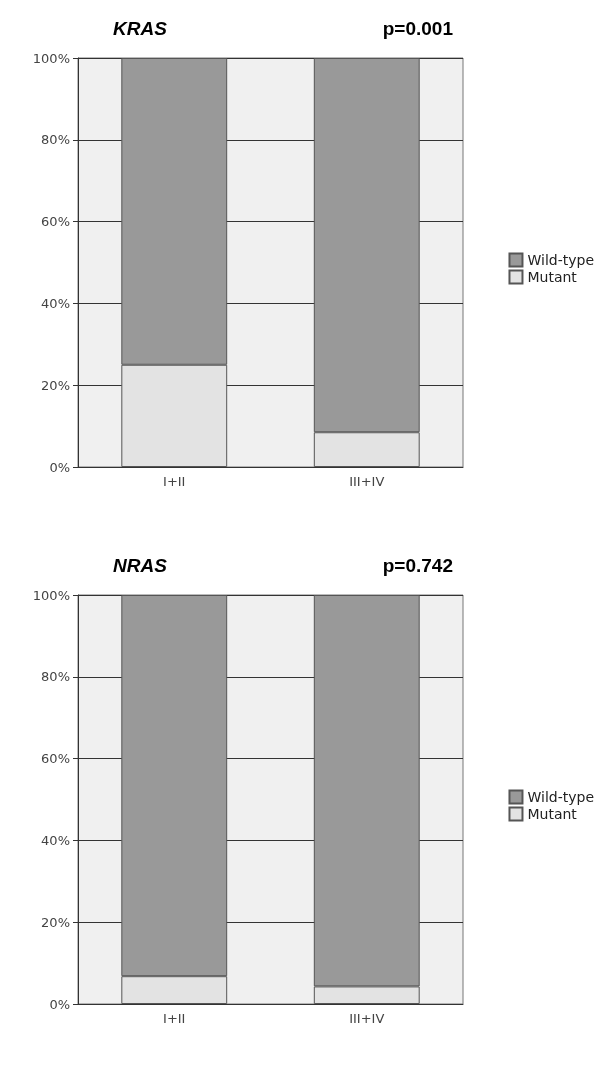  Describe the element at coordinates (140, 565) in the screenshot. I see `chart-title: NRAS` at that location.